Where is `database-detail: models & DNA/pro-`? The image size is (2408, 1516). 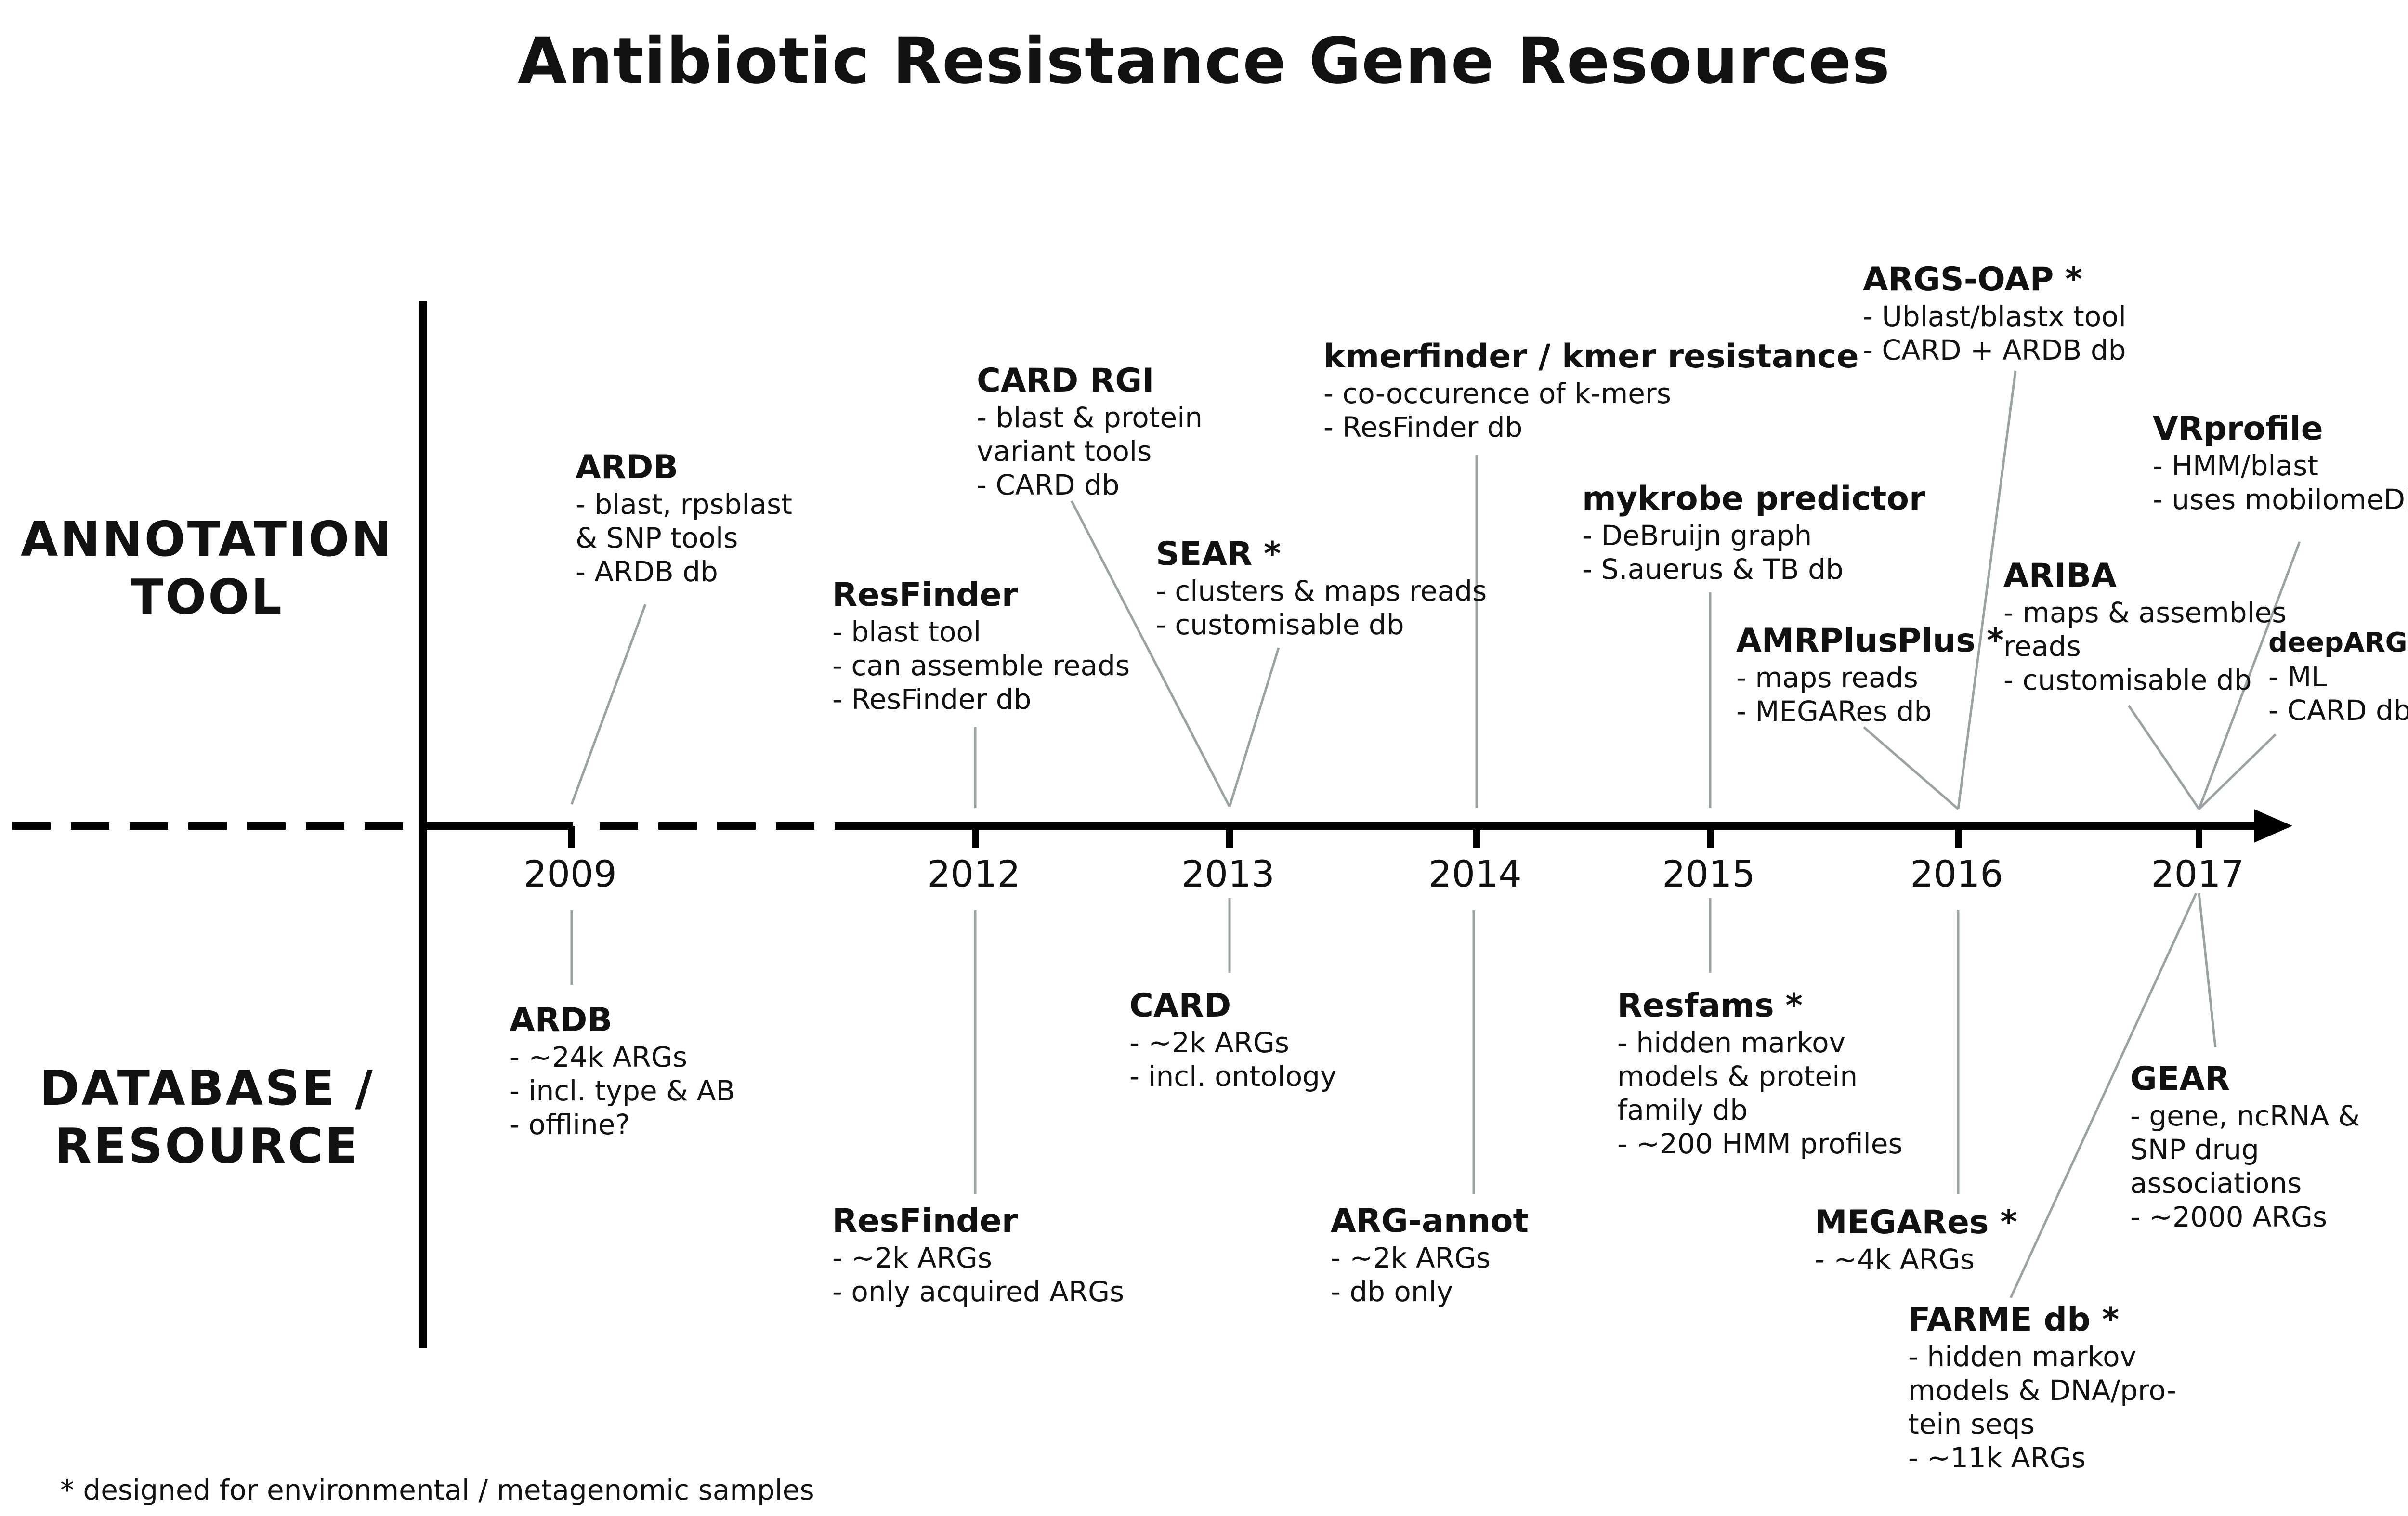
database-detail: models & DNA/pro- is located at coordinates (2042, 1390).